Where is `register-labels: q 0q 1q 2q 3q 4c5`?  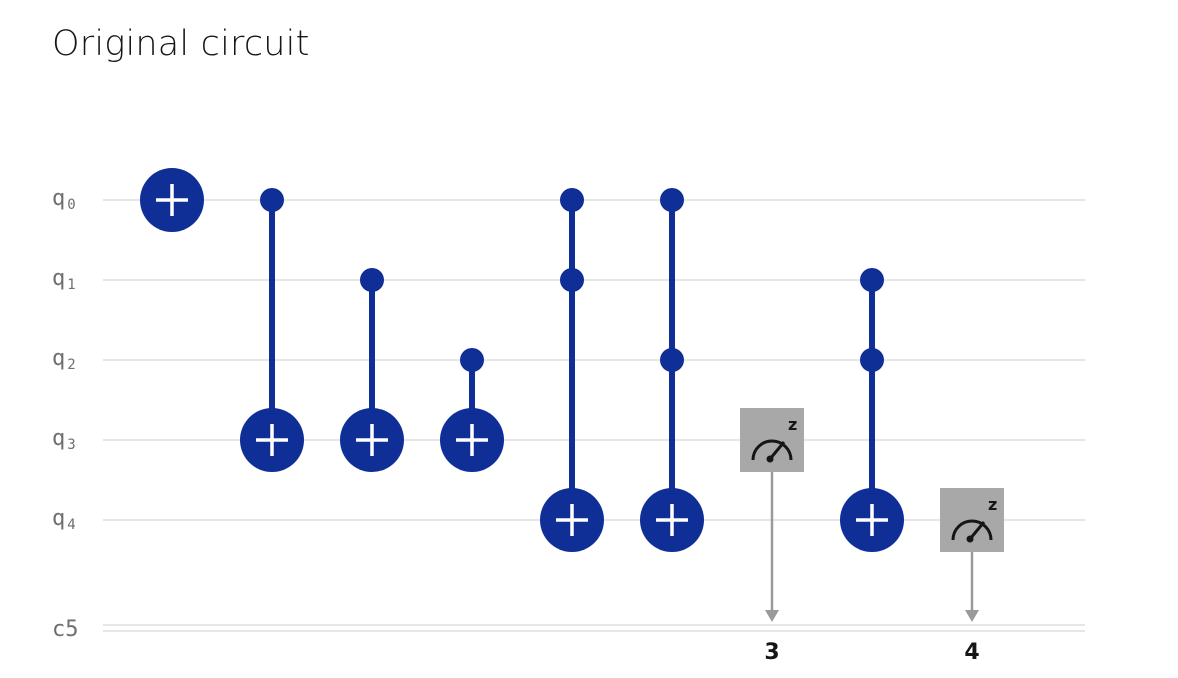 register-labels: q 0q 1q 2q 3q 4c5 is located at coordinates (65, 414).